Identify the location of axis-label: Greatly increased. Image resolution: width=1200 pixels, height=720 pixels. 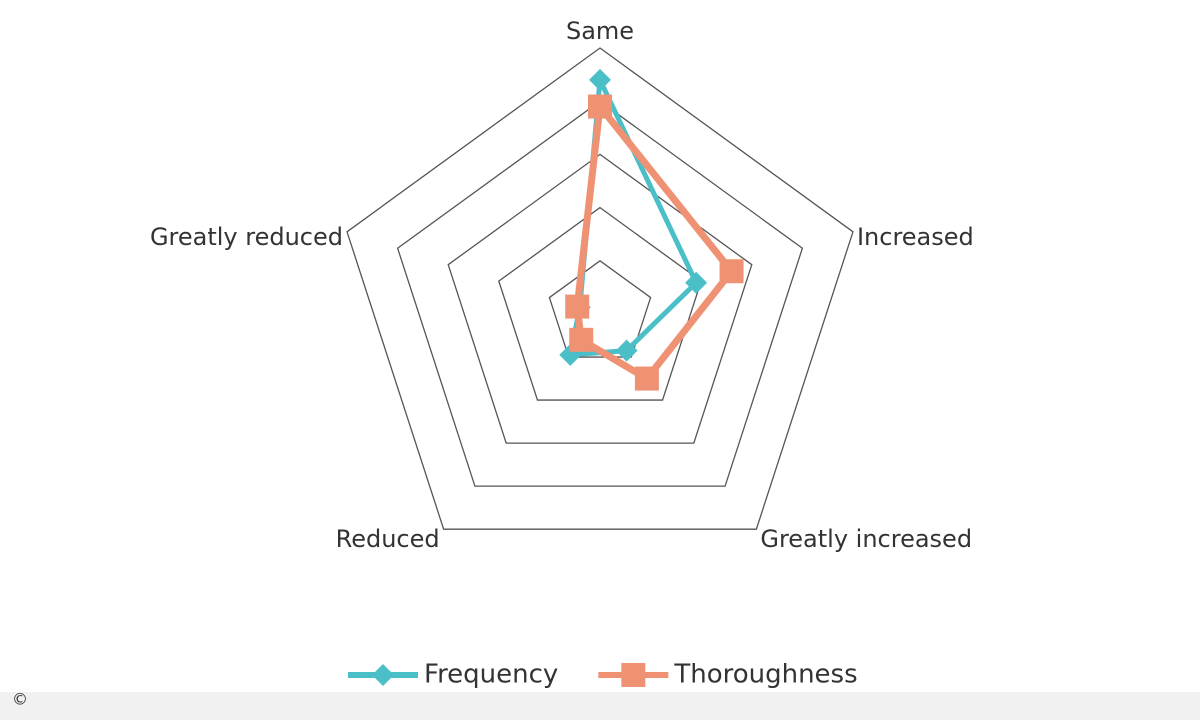
(866, 539).